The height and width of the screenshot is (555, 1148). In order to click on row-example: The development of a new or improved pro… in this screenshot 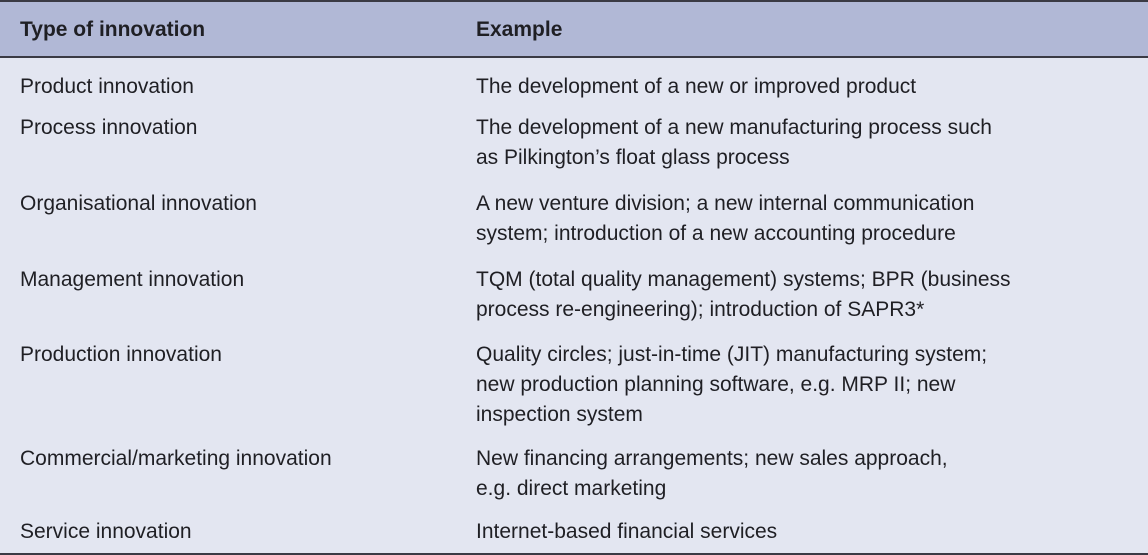, I will do `click(696, 86)`.